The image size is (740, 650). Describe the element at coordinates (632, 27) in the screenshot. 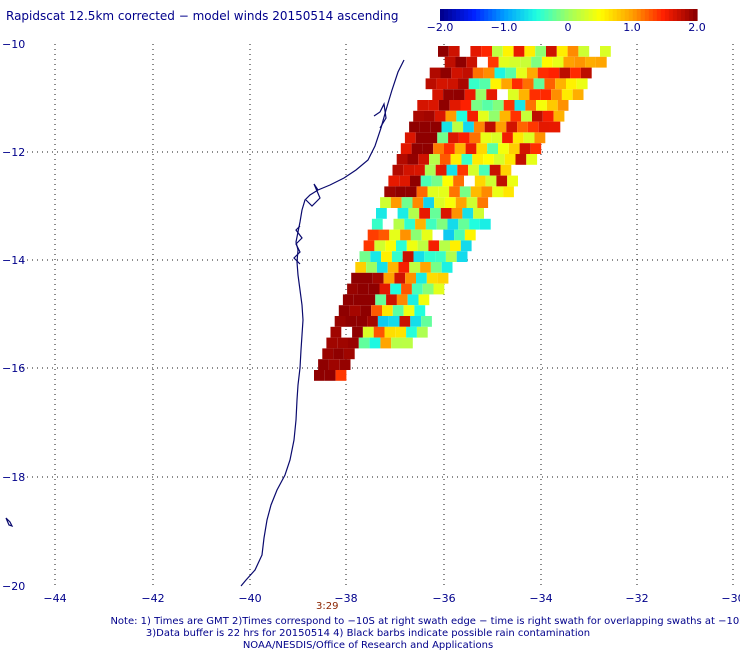

I see `colorbar-tick-label: 1.0` at that location.